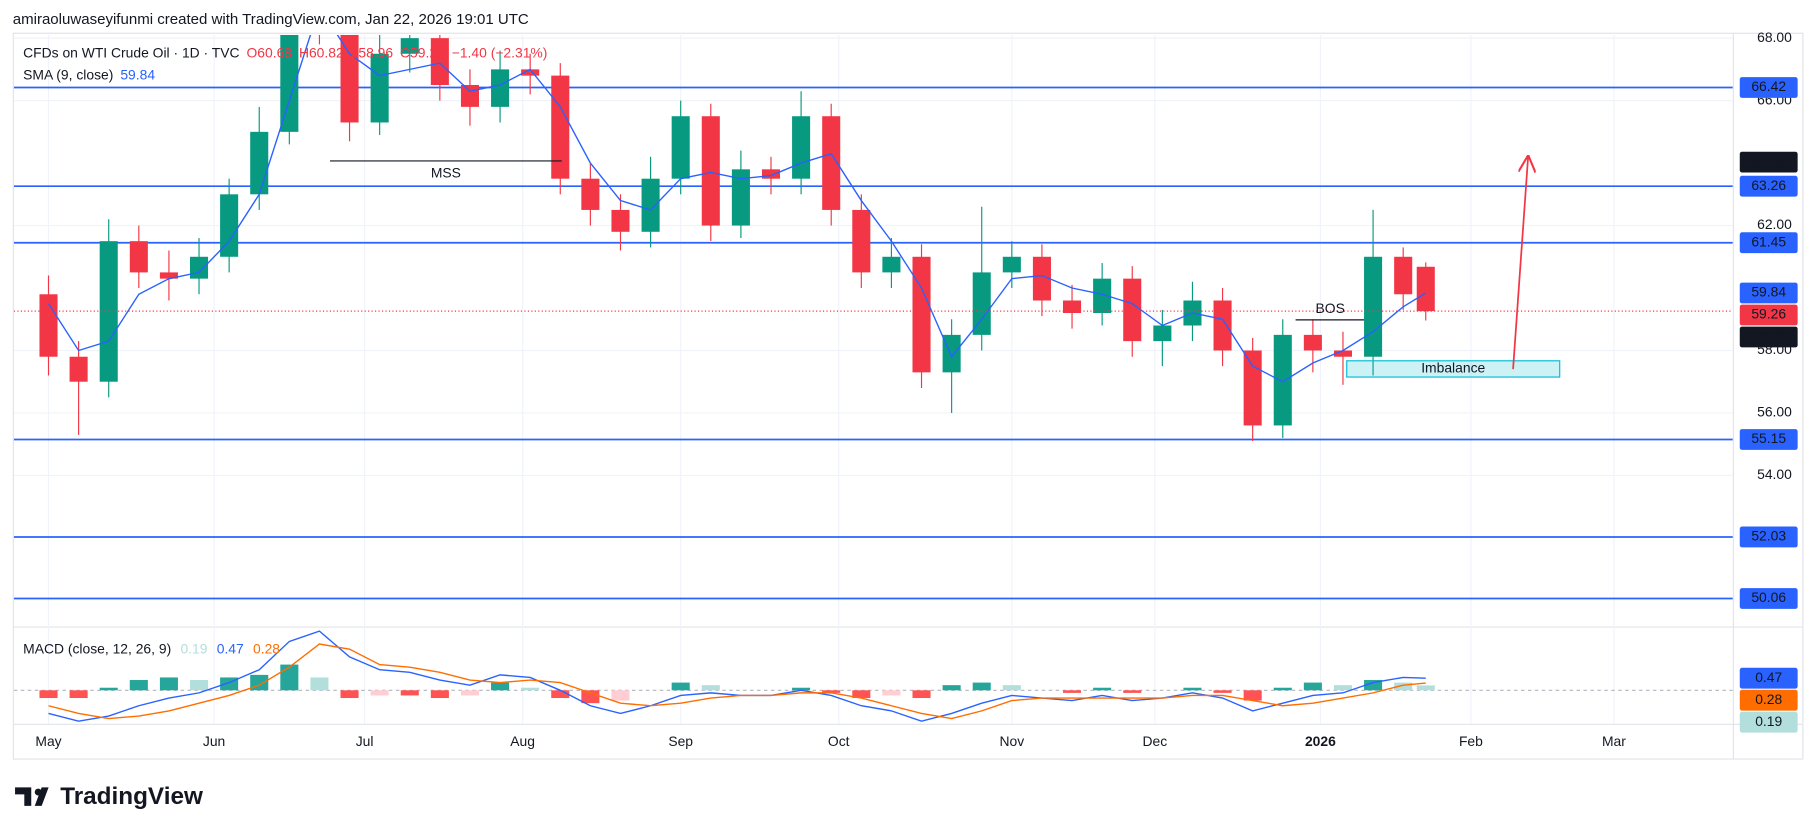 This screenshot has height=834, width=1815. Describe the element at coordinates (269, 52) in the screenshot. I see `legend-item: O60.68` at that location.